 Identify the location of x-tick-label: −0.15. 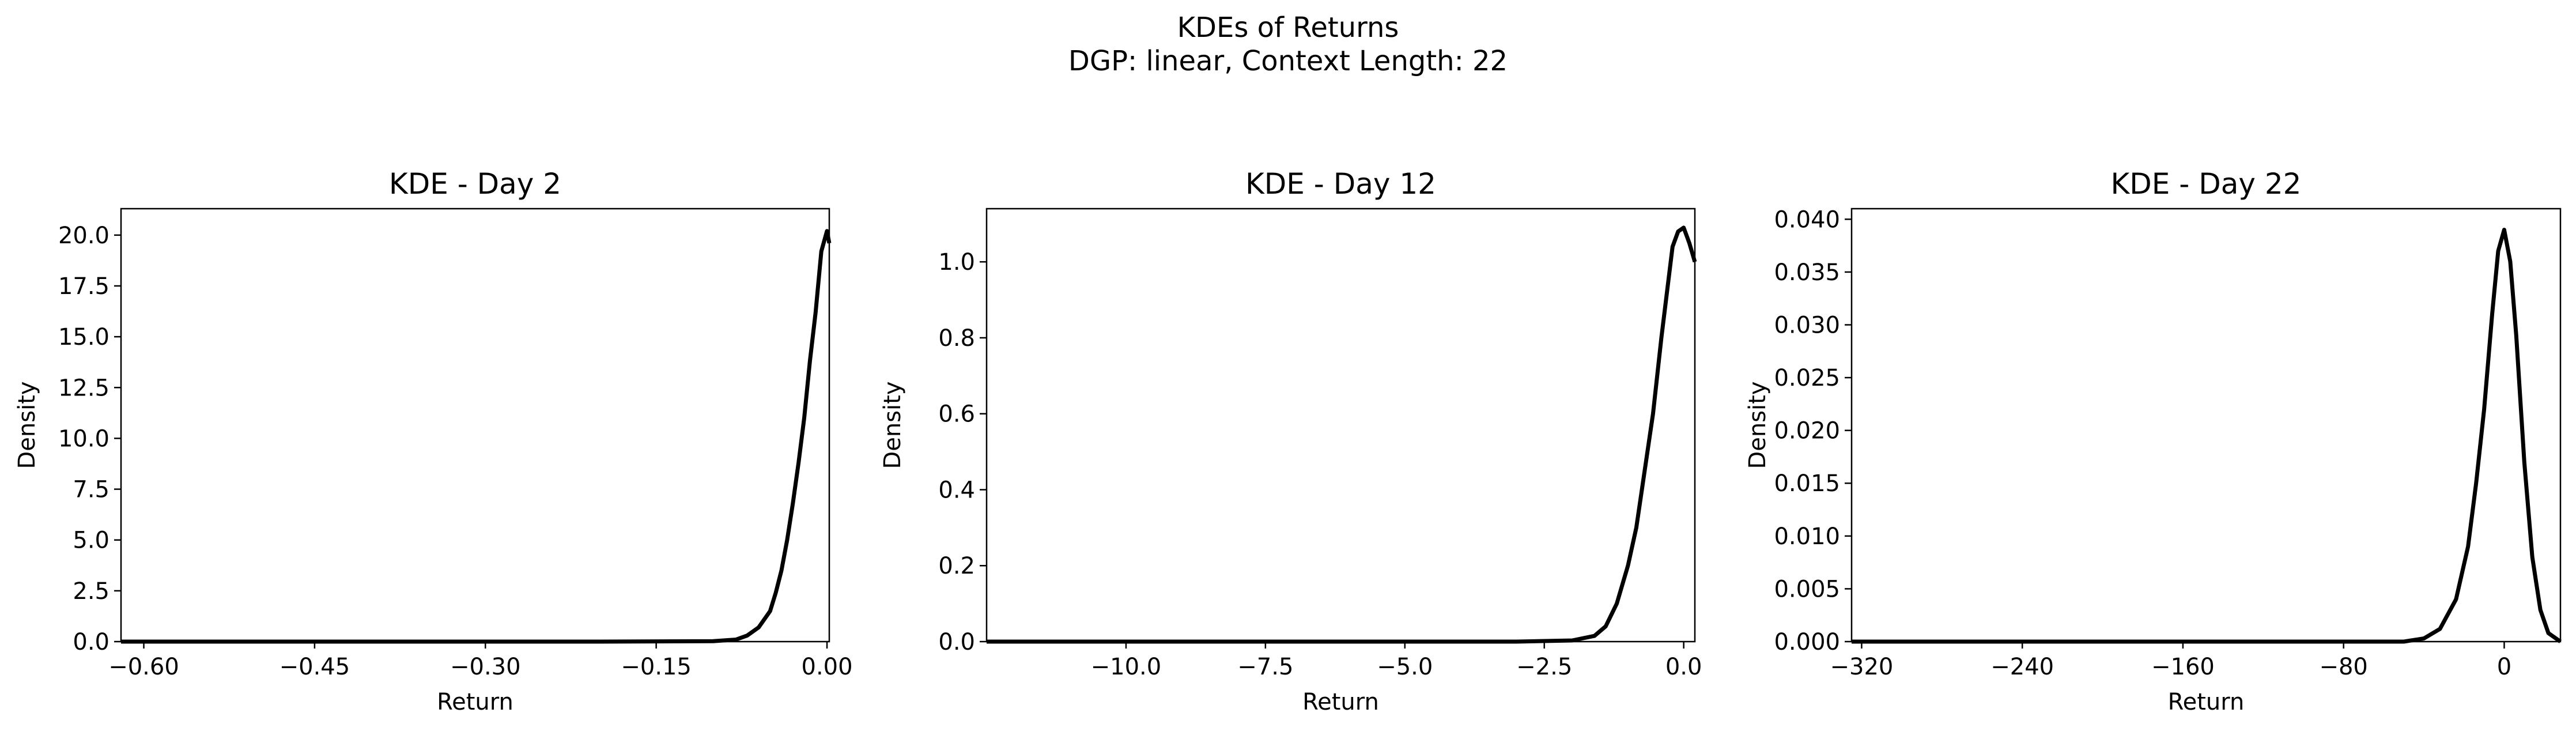
(656, 667).